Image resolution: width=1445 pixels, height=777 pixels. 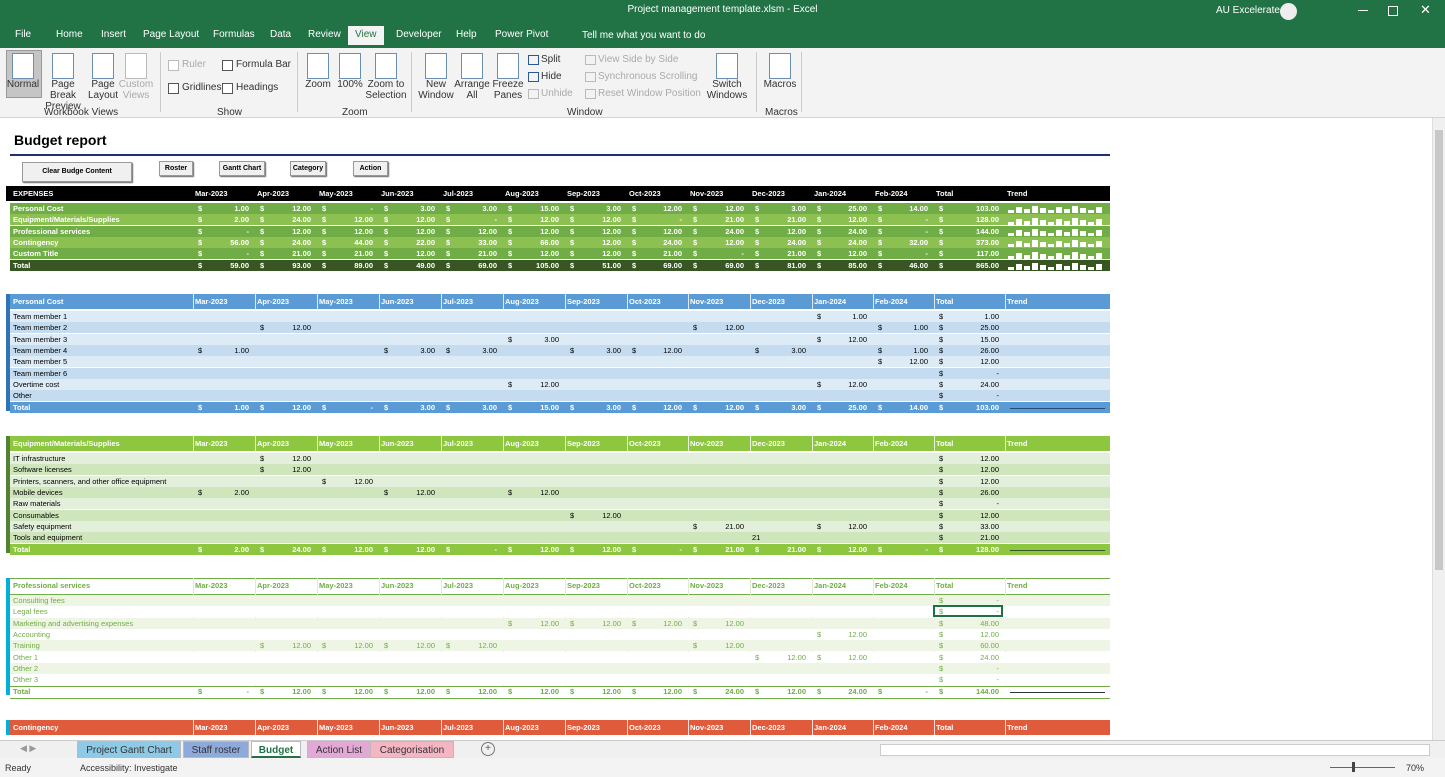 I want to click on ribbon-tab: Formulas, so click(x=234, y=34).